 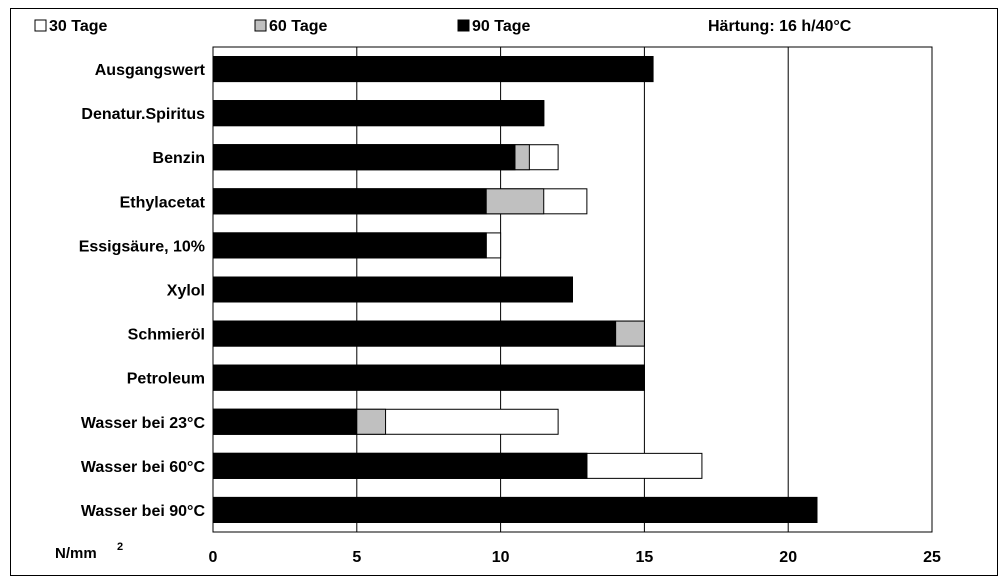 What do you see at coordinates (501, 557) in the screenshot?
I see `x-tick-label: 10` at bounding box center [501, 557].